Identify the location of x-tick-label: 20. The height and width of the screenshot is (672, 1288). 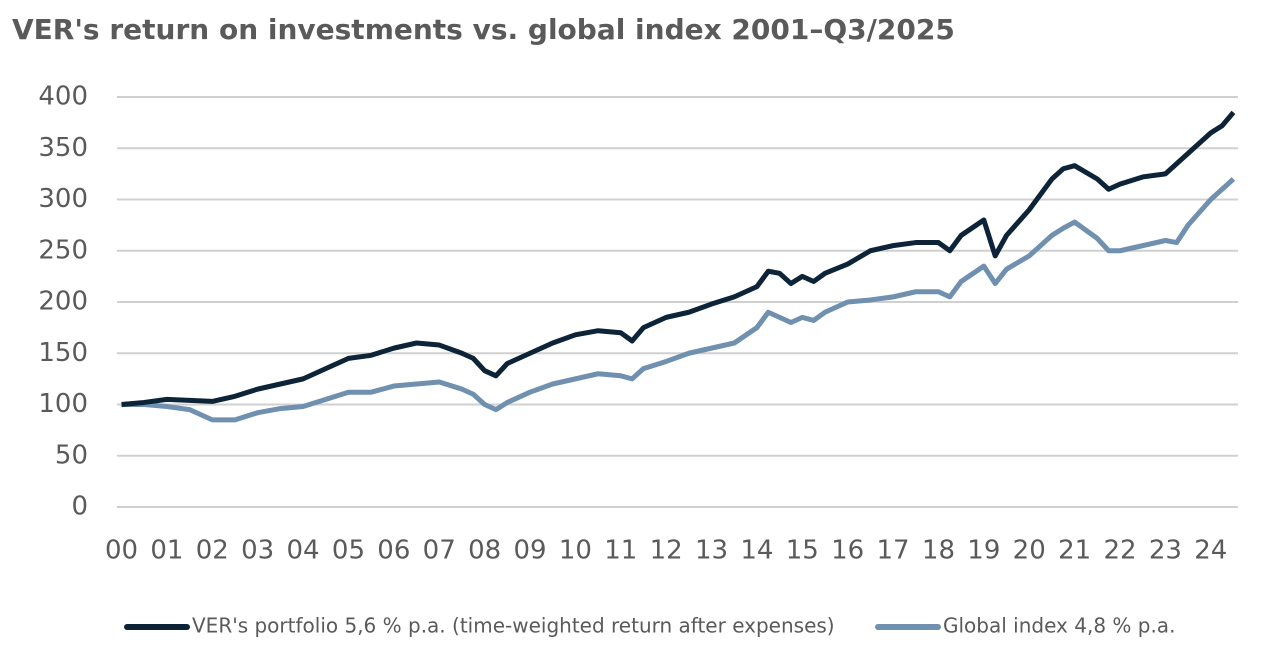
(1029, 551).